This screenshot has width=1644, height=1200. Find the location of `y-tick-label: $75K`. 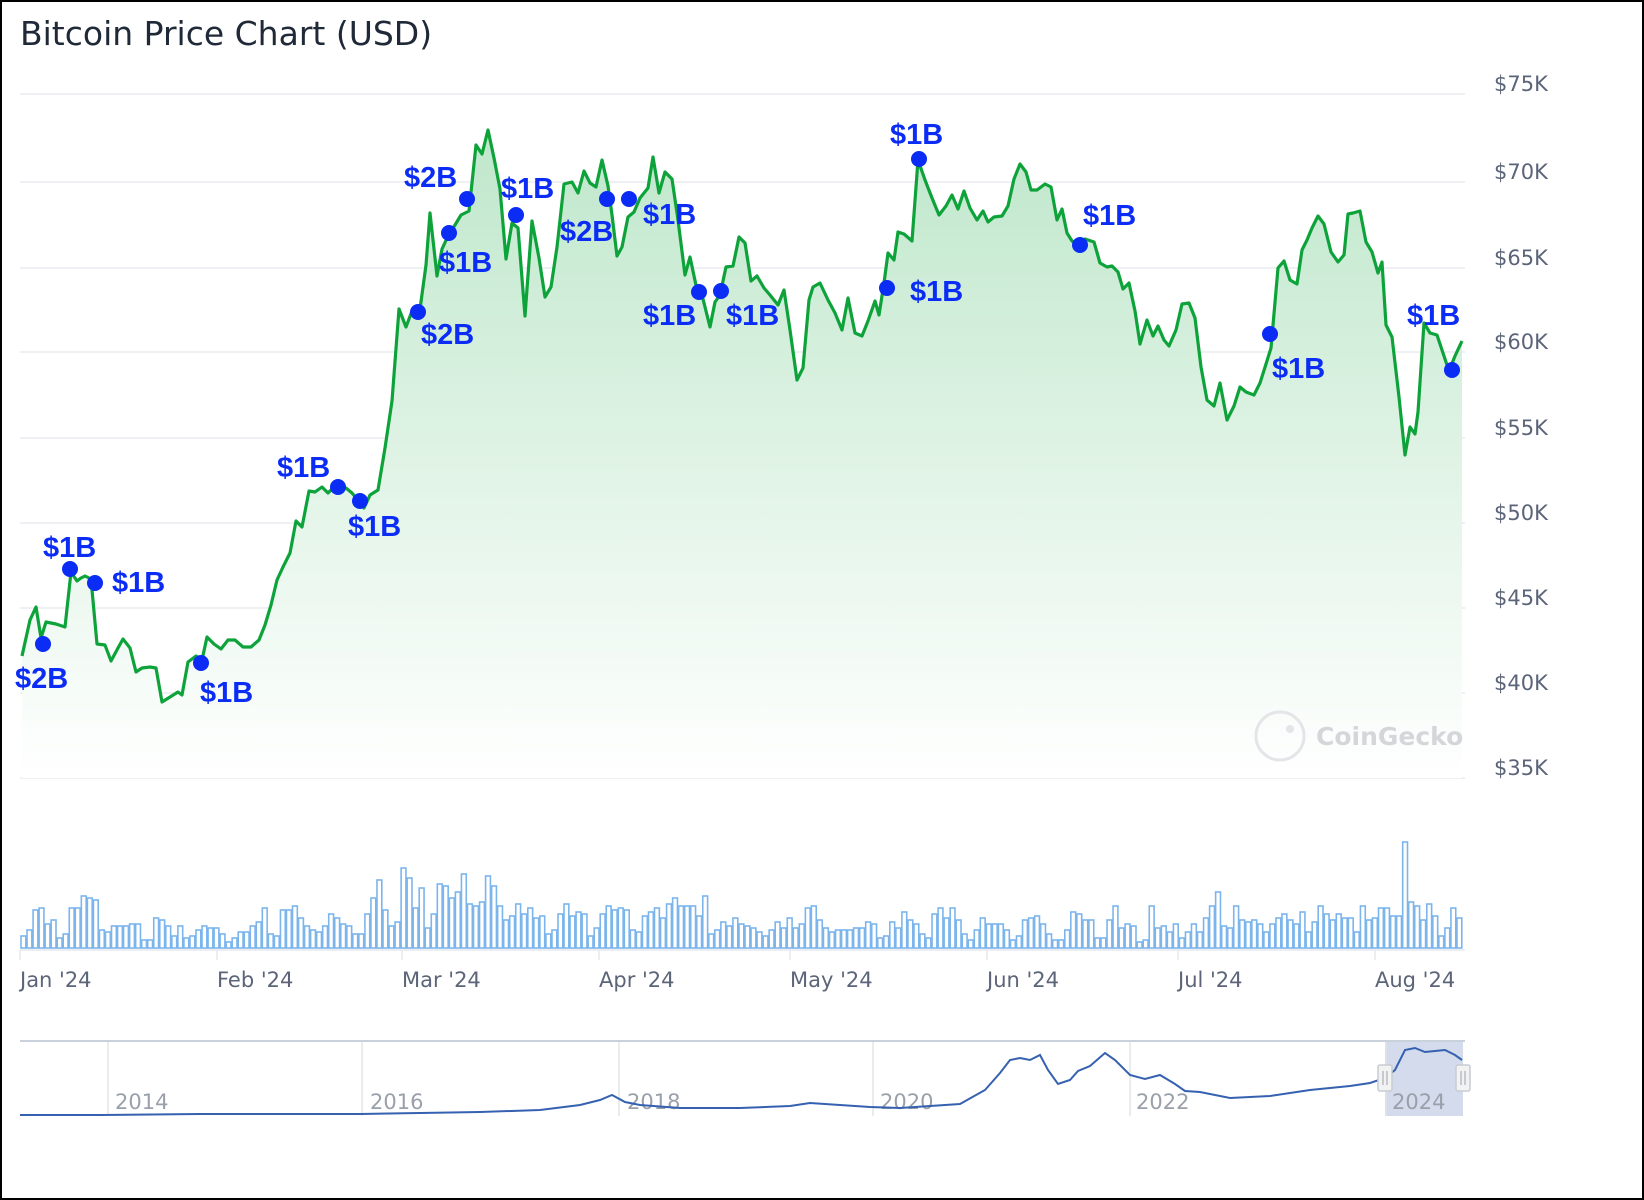

y-tick-label: $75K is located at coordinates (1521, 84).